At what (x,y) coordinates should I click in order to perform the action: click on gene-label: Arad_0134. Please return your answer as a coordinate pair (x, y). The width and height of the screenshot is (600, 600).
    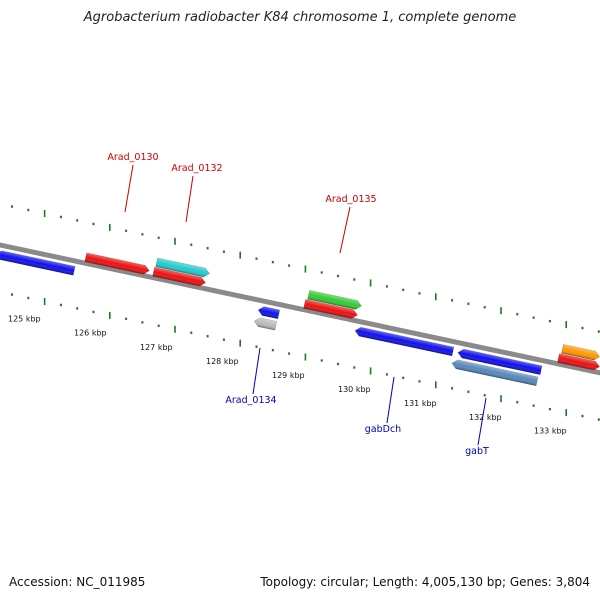
    Looking at the image, I should click on (250, 400).